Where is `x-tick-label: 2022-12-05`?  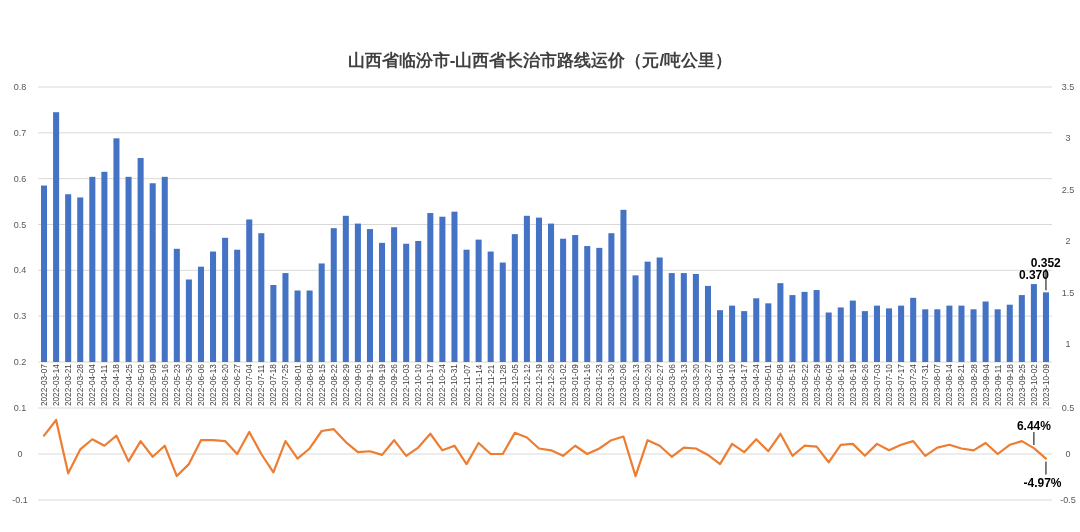
x-tick-label: 2022-12-05 is located at coordinates (515, 384).